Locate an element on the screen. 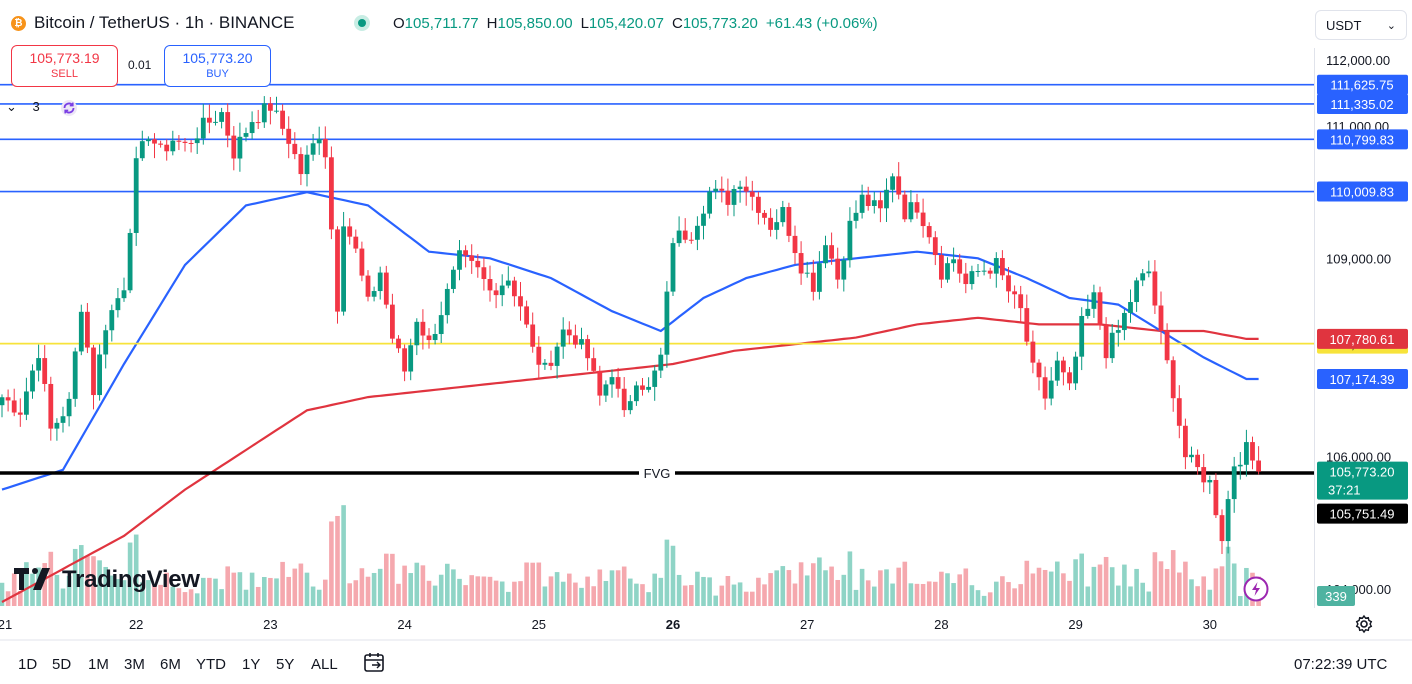 This screenshot has width=1412, height=684. sync-icon is located at coordinates (69, 108).